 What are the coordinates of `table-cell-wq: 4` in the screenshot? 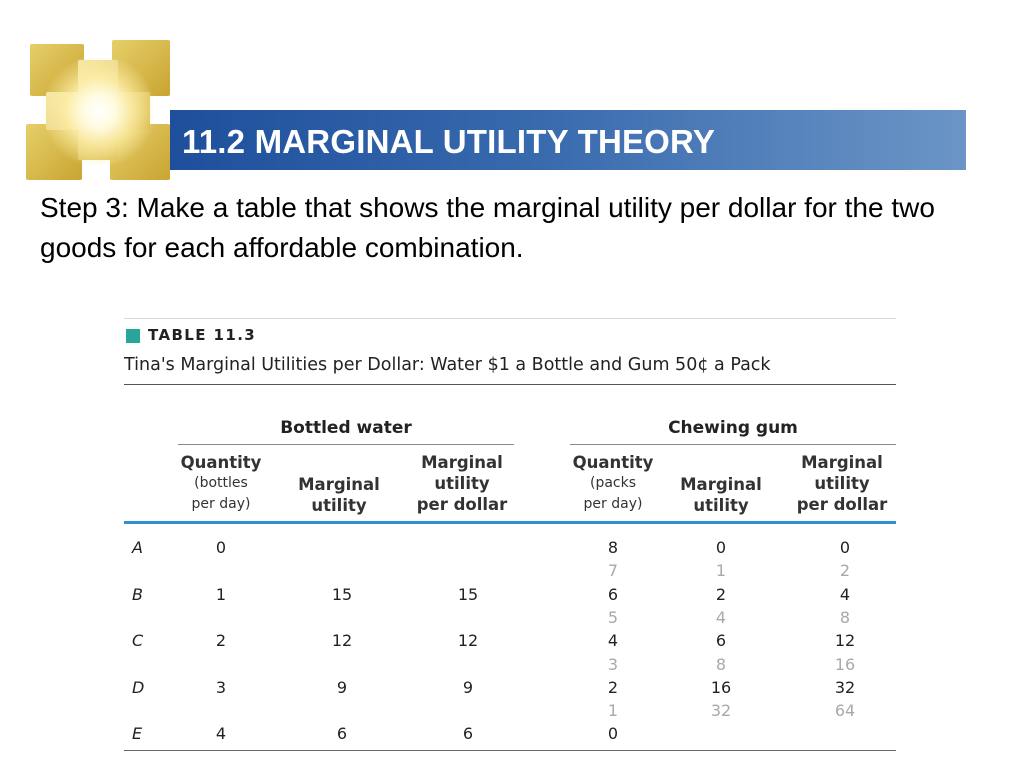 It's located at (221, 734).